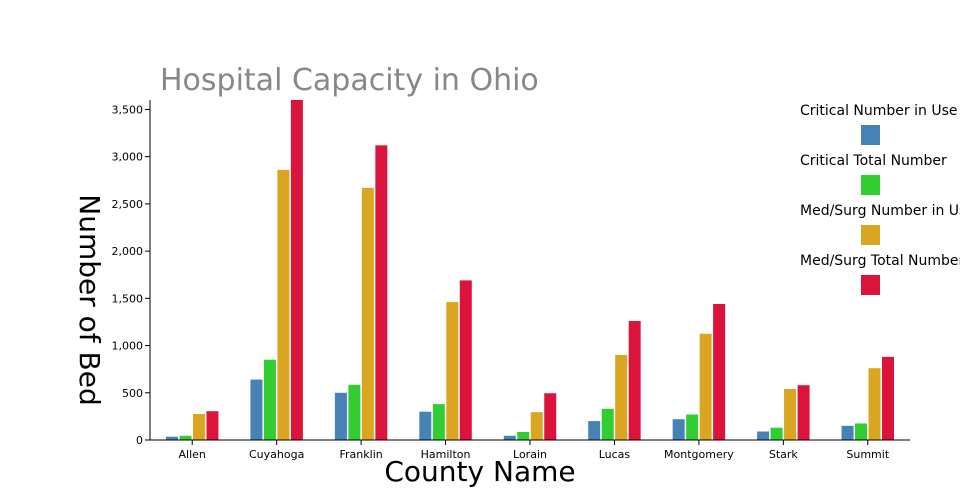 The height and width of the screenshot is (500, 960). Describe the element at coordinates (128, 157) in the screenshot. I see `y-tick-label: 3,000` at that location.